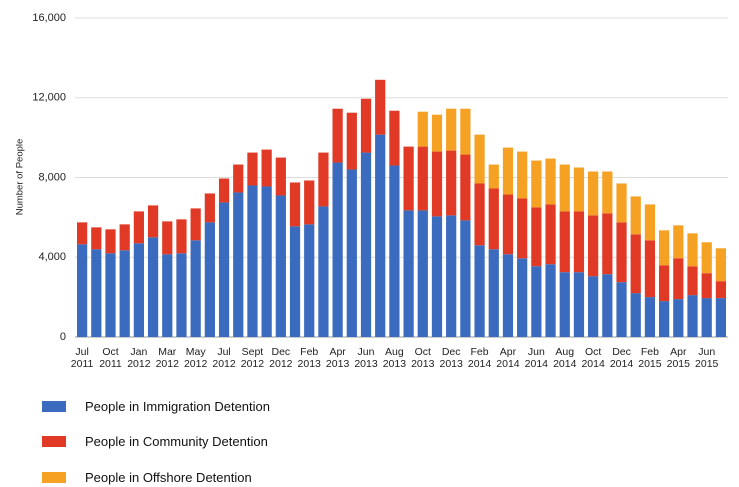 The width and height of the screenshot is (739, 487). I want to click on x-tick-label: Feb 2015, so click(650, 358).